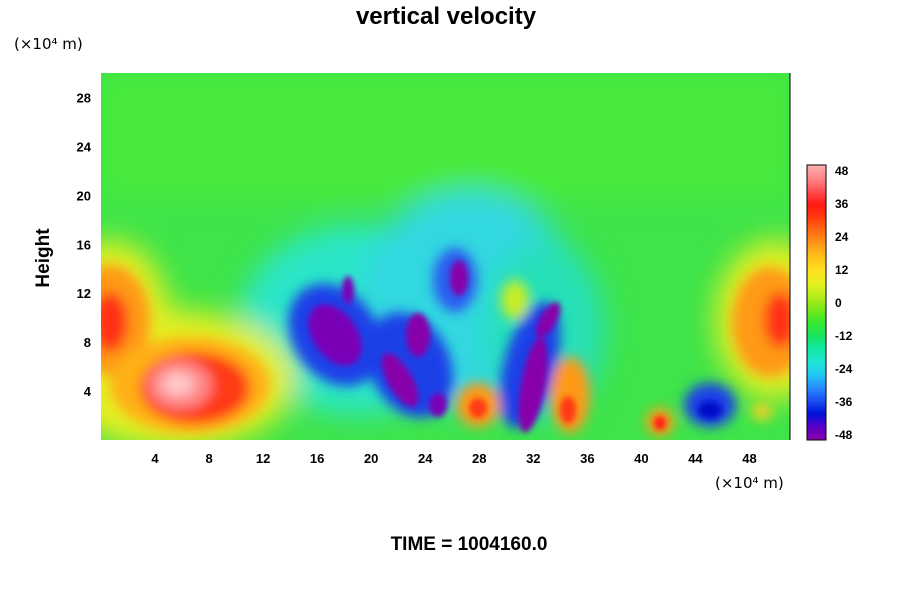  I want to click on x-tick-label: 40, so click(641, 458).